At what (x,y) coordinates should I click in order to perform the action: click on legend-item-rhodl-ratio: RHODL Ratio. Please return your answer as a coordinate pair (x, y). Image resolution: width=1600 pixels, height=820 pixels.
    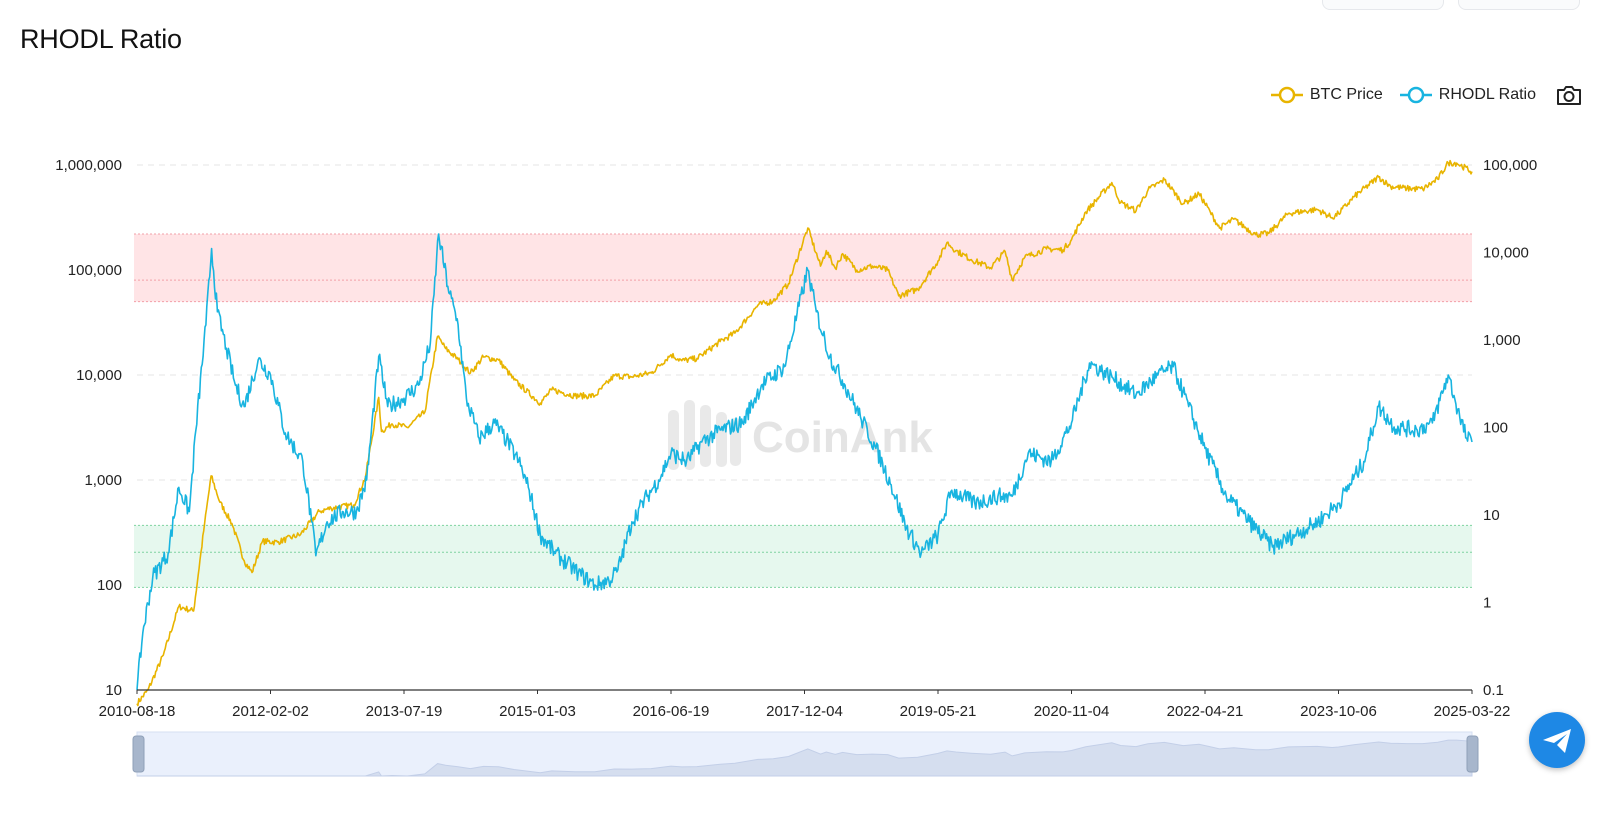
    Looking at the image, I should click on (1467, 95).